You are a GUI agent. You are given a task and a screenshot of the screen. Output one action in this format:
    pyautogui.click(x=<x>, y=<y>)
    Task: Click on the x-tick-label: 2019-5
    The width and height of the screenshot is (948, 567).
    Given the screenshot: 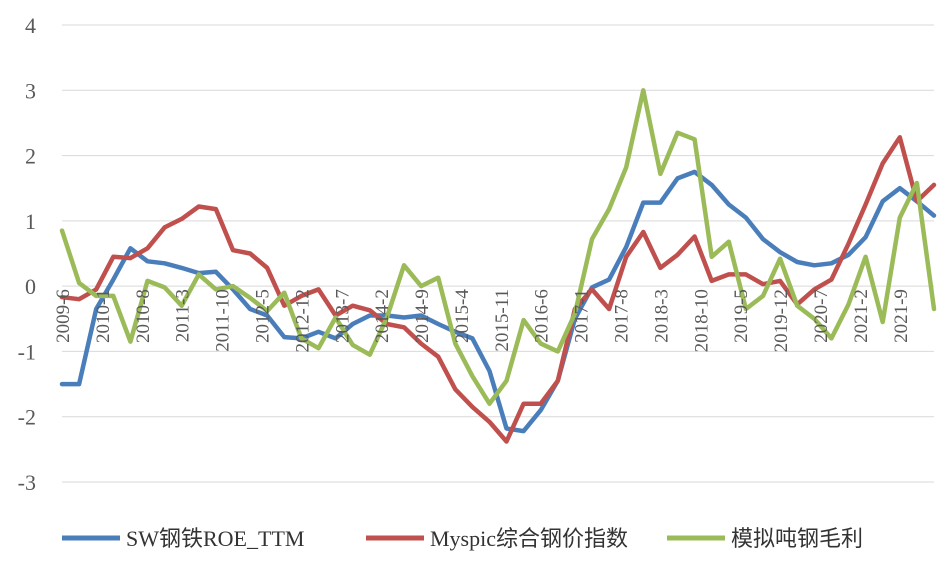 What is the action you would take?
    pyautogui.click(x=741, y=316)
    